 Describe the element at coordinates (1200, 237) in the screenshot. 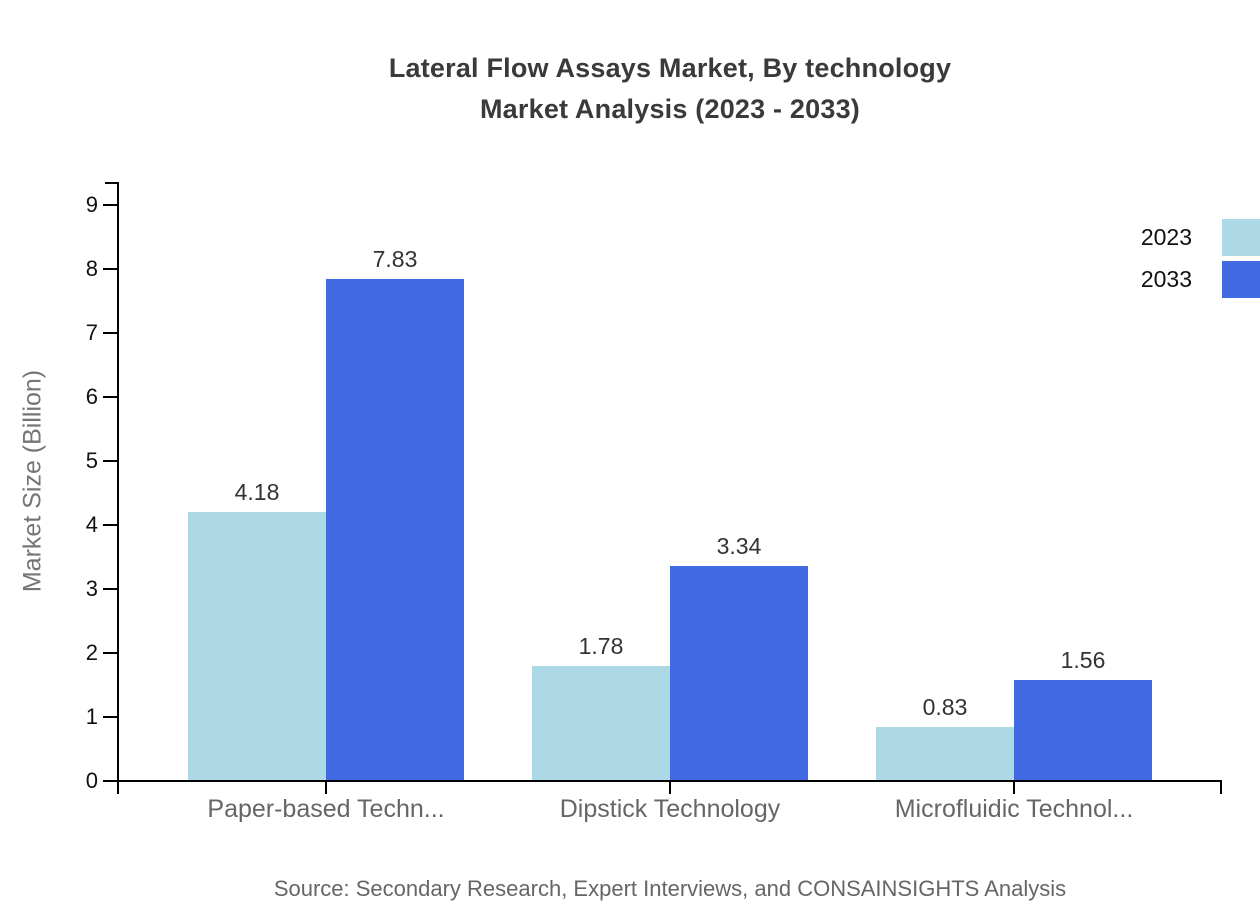

I see `legend-row-2023: 2023` at that location.